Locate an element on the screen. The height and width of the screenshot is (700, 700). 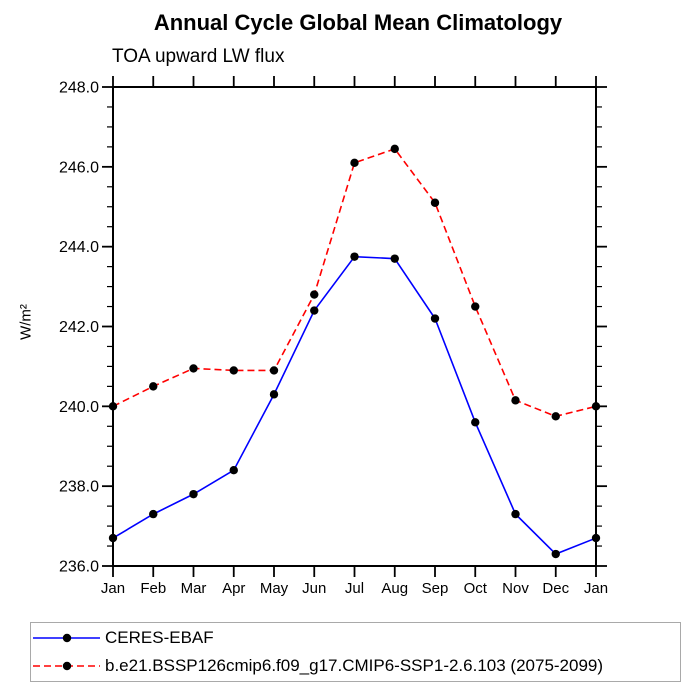
x-tick-label: Jul is located at coordinates (354, 588).